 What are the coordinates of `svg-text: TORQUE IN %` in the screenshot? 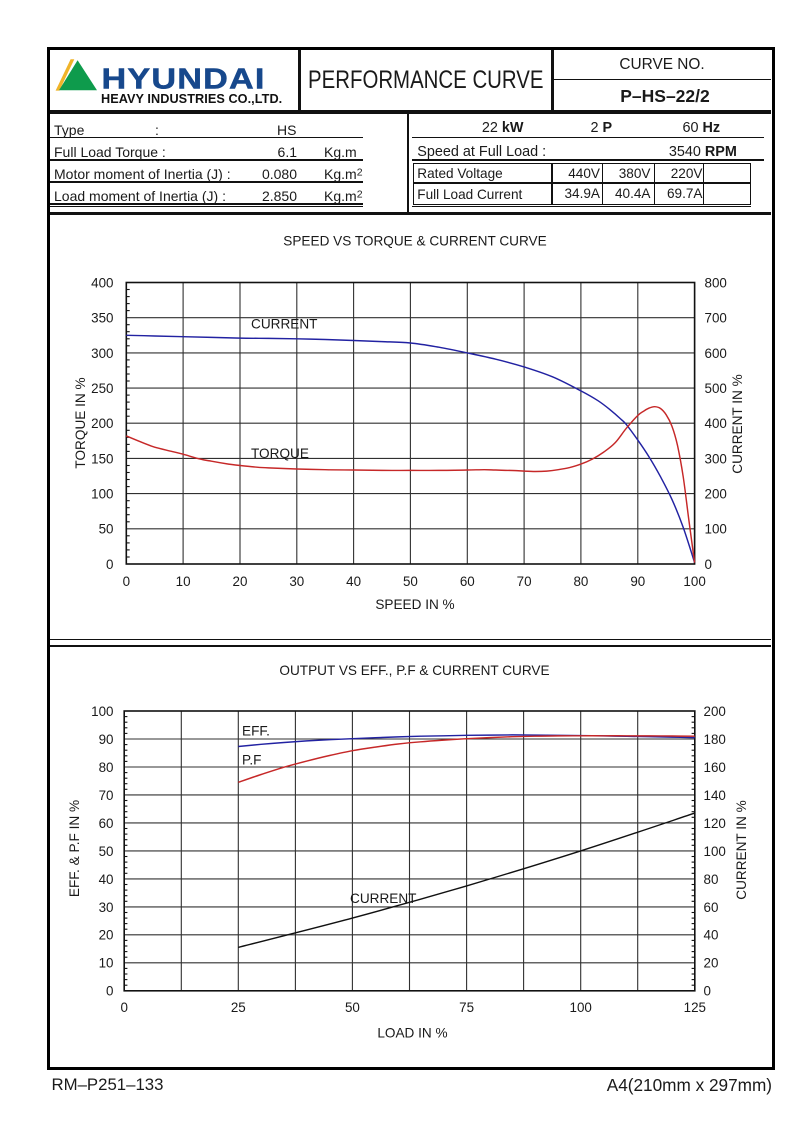 It's located at (80, 422).